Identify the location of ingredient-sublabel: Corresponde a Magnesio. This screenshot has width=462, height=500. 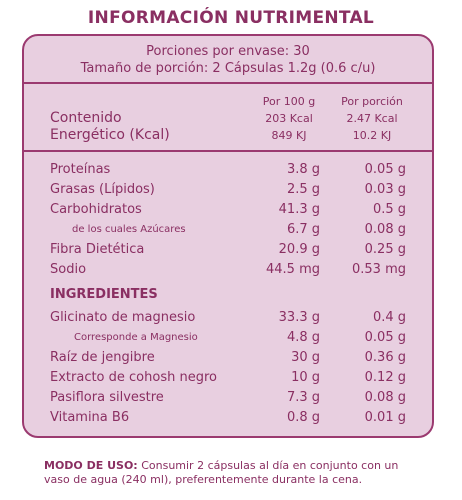
(136, 337).